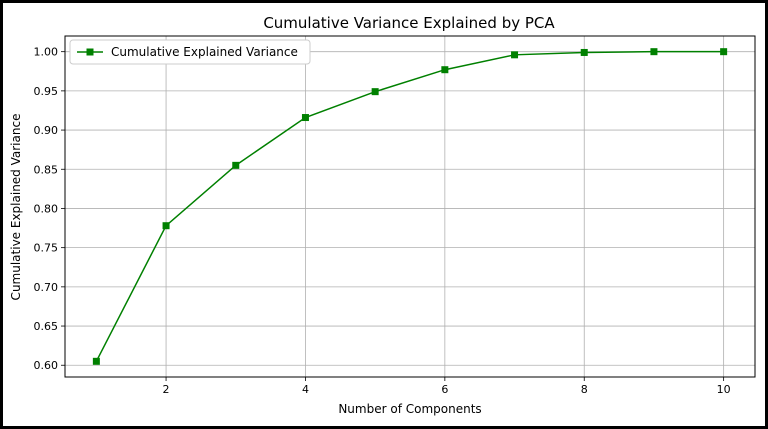 This screenshot has height=429, width=768. Describe the element at coordinates (166, 389) in the screenshot. I see `x-tick-label: 2` at that location.